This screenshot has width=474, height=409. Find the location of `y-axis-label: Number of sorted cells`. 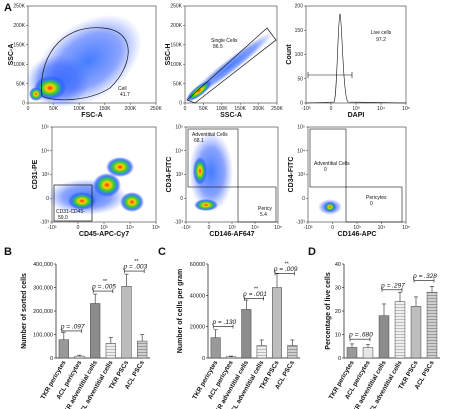

y-axis-label: Number of sorted cells is located at coordinates (24, 311).